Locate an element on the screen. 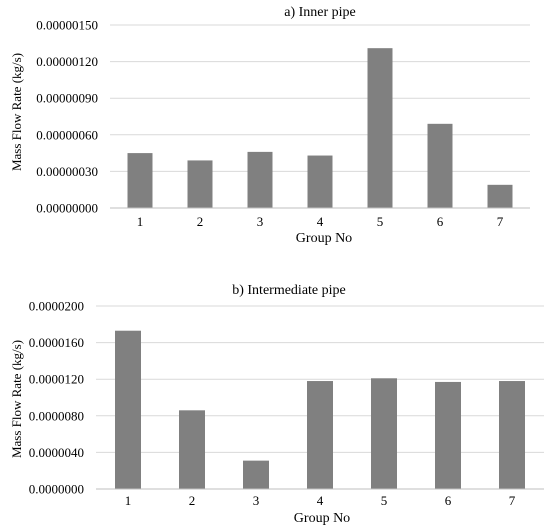 This screenshot has width=550, height=532. chart-title: b) Intermediate pipe is located at coordinates (289, 290).